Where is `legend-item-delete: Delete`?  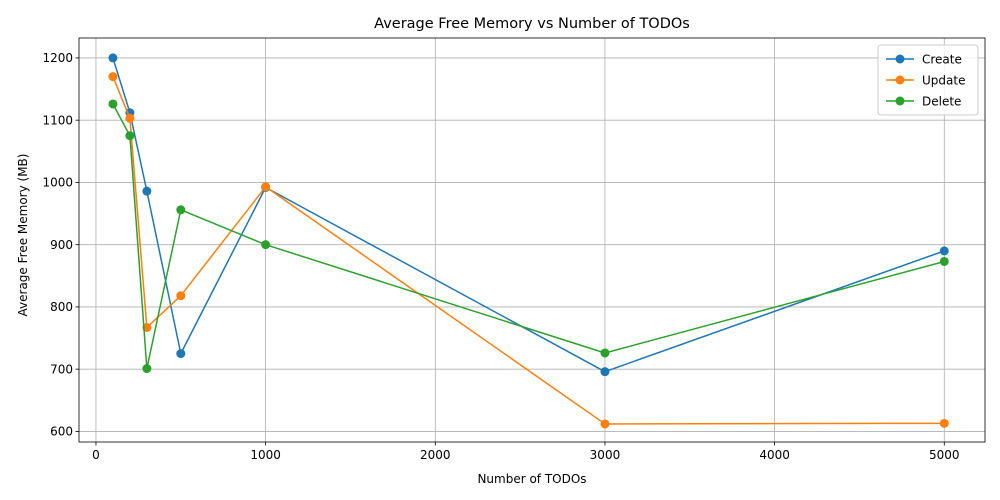
legend-item-delete: Delete is located at coordinates (923, 101).